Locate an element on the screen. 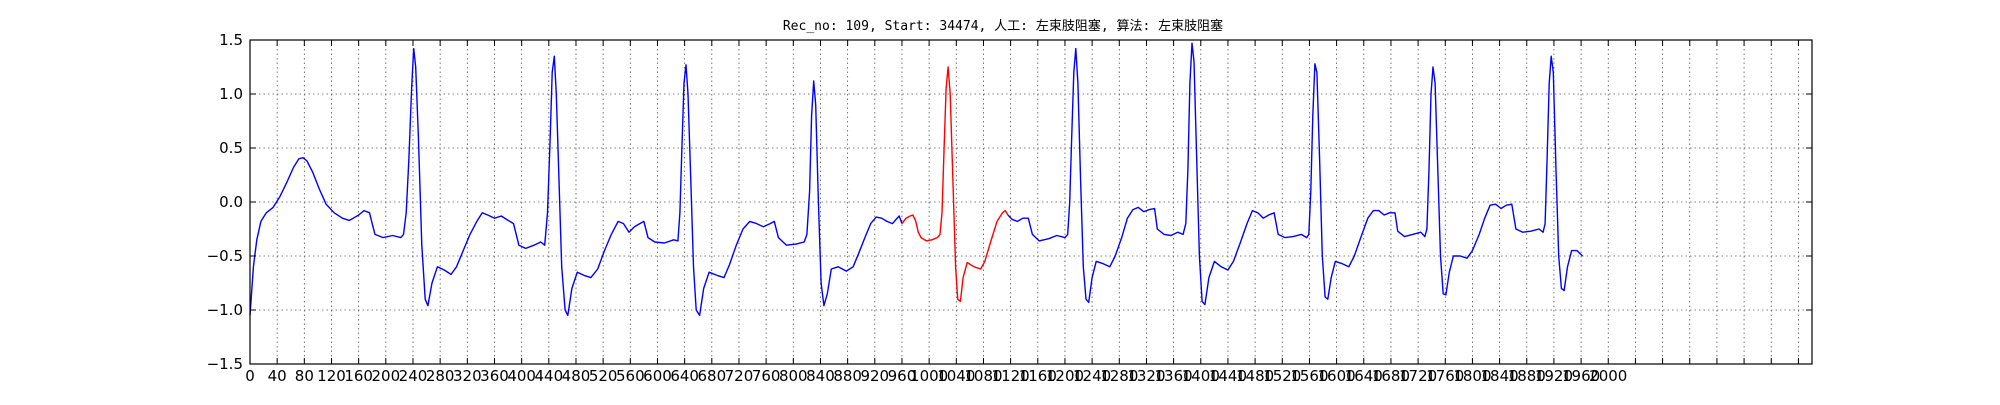 This screenshot has width=2000, height=405. y-tick-label: 1.5 is located at coordinates (231, 40).